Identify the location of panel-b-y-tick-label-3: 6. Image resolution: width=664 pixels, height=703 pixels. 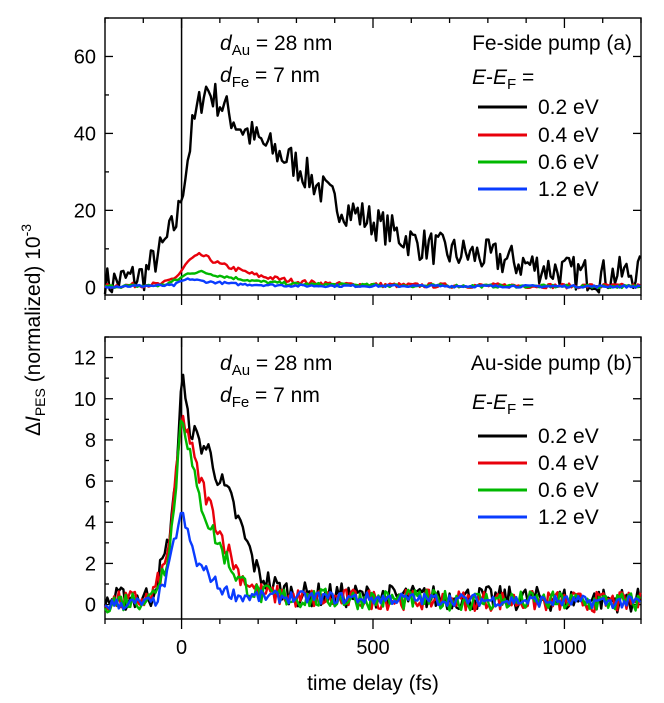
(90, 482).